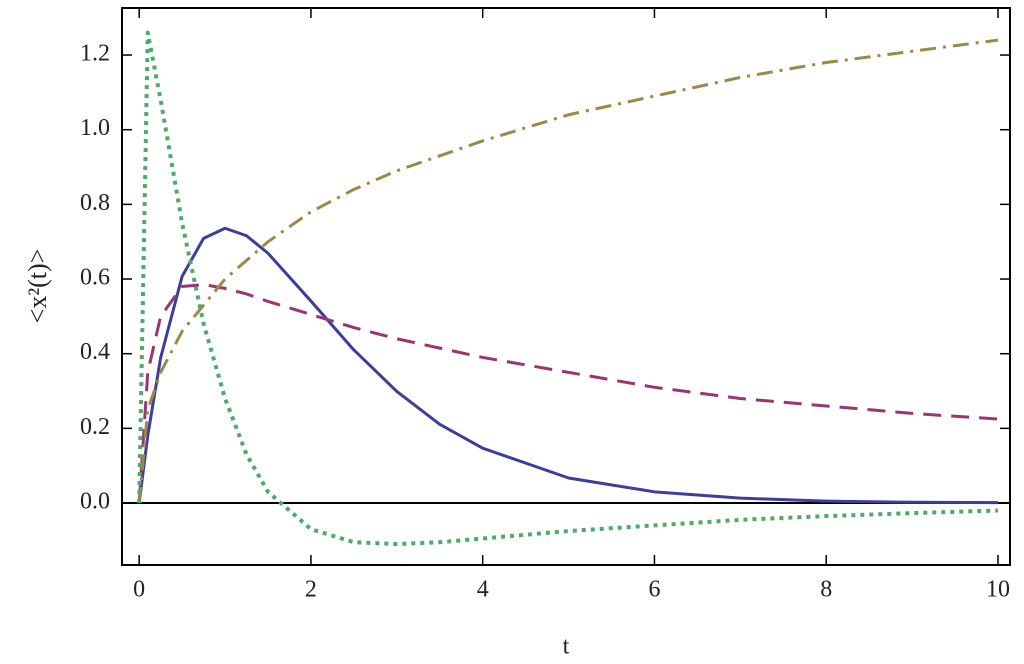 Image resolution: width=1024 pixels, height=664 pixels. What do you see at coordinates (95, 352) in the screenshot?
I see `y-tick-label: 0.4` at bounding box center [95, 352].